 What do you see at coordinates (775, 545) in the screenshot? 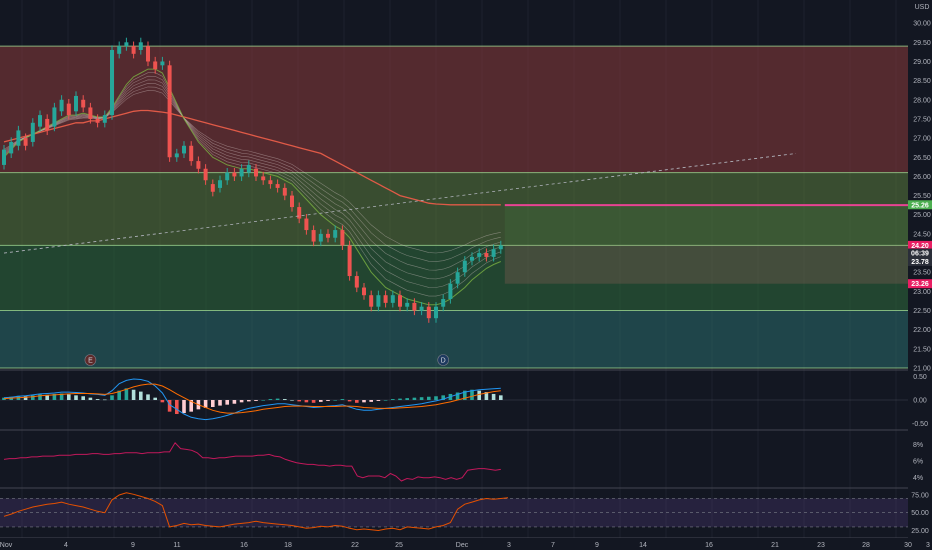
I see `time-tick-label: 21` at bounding box center [775, 545].